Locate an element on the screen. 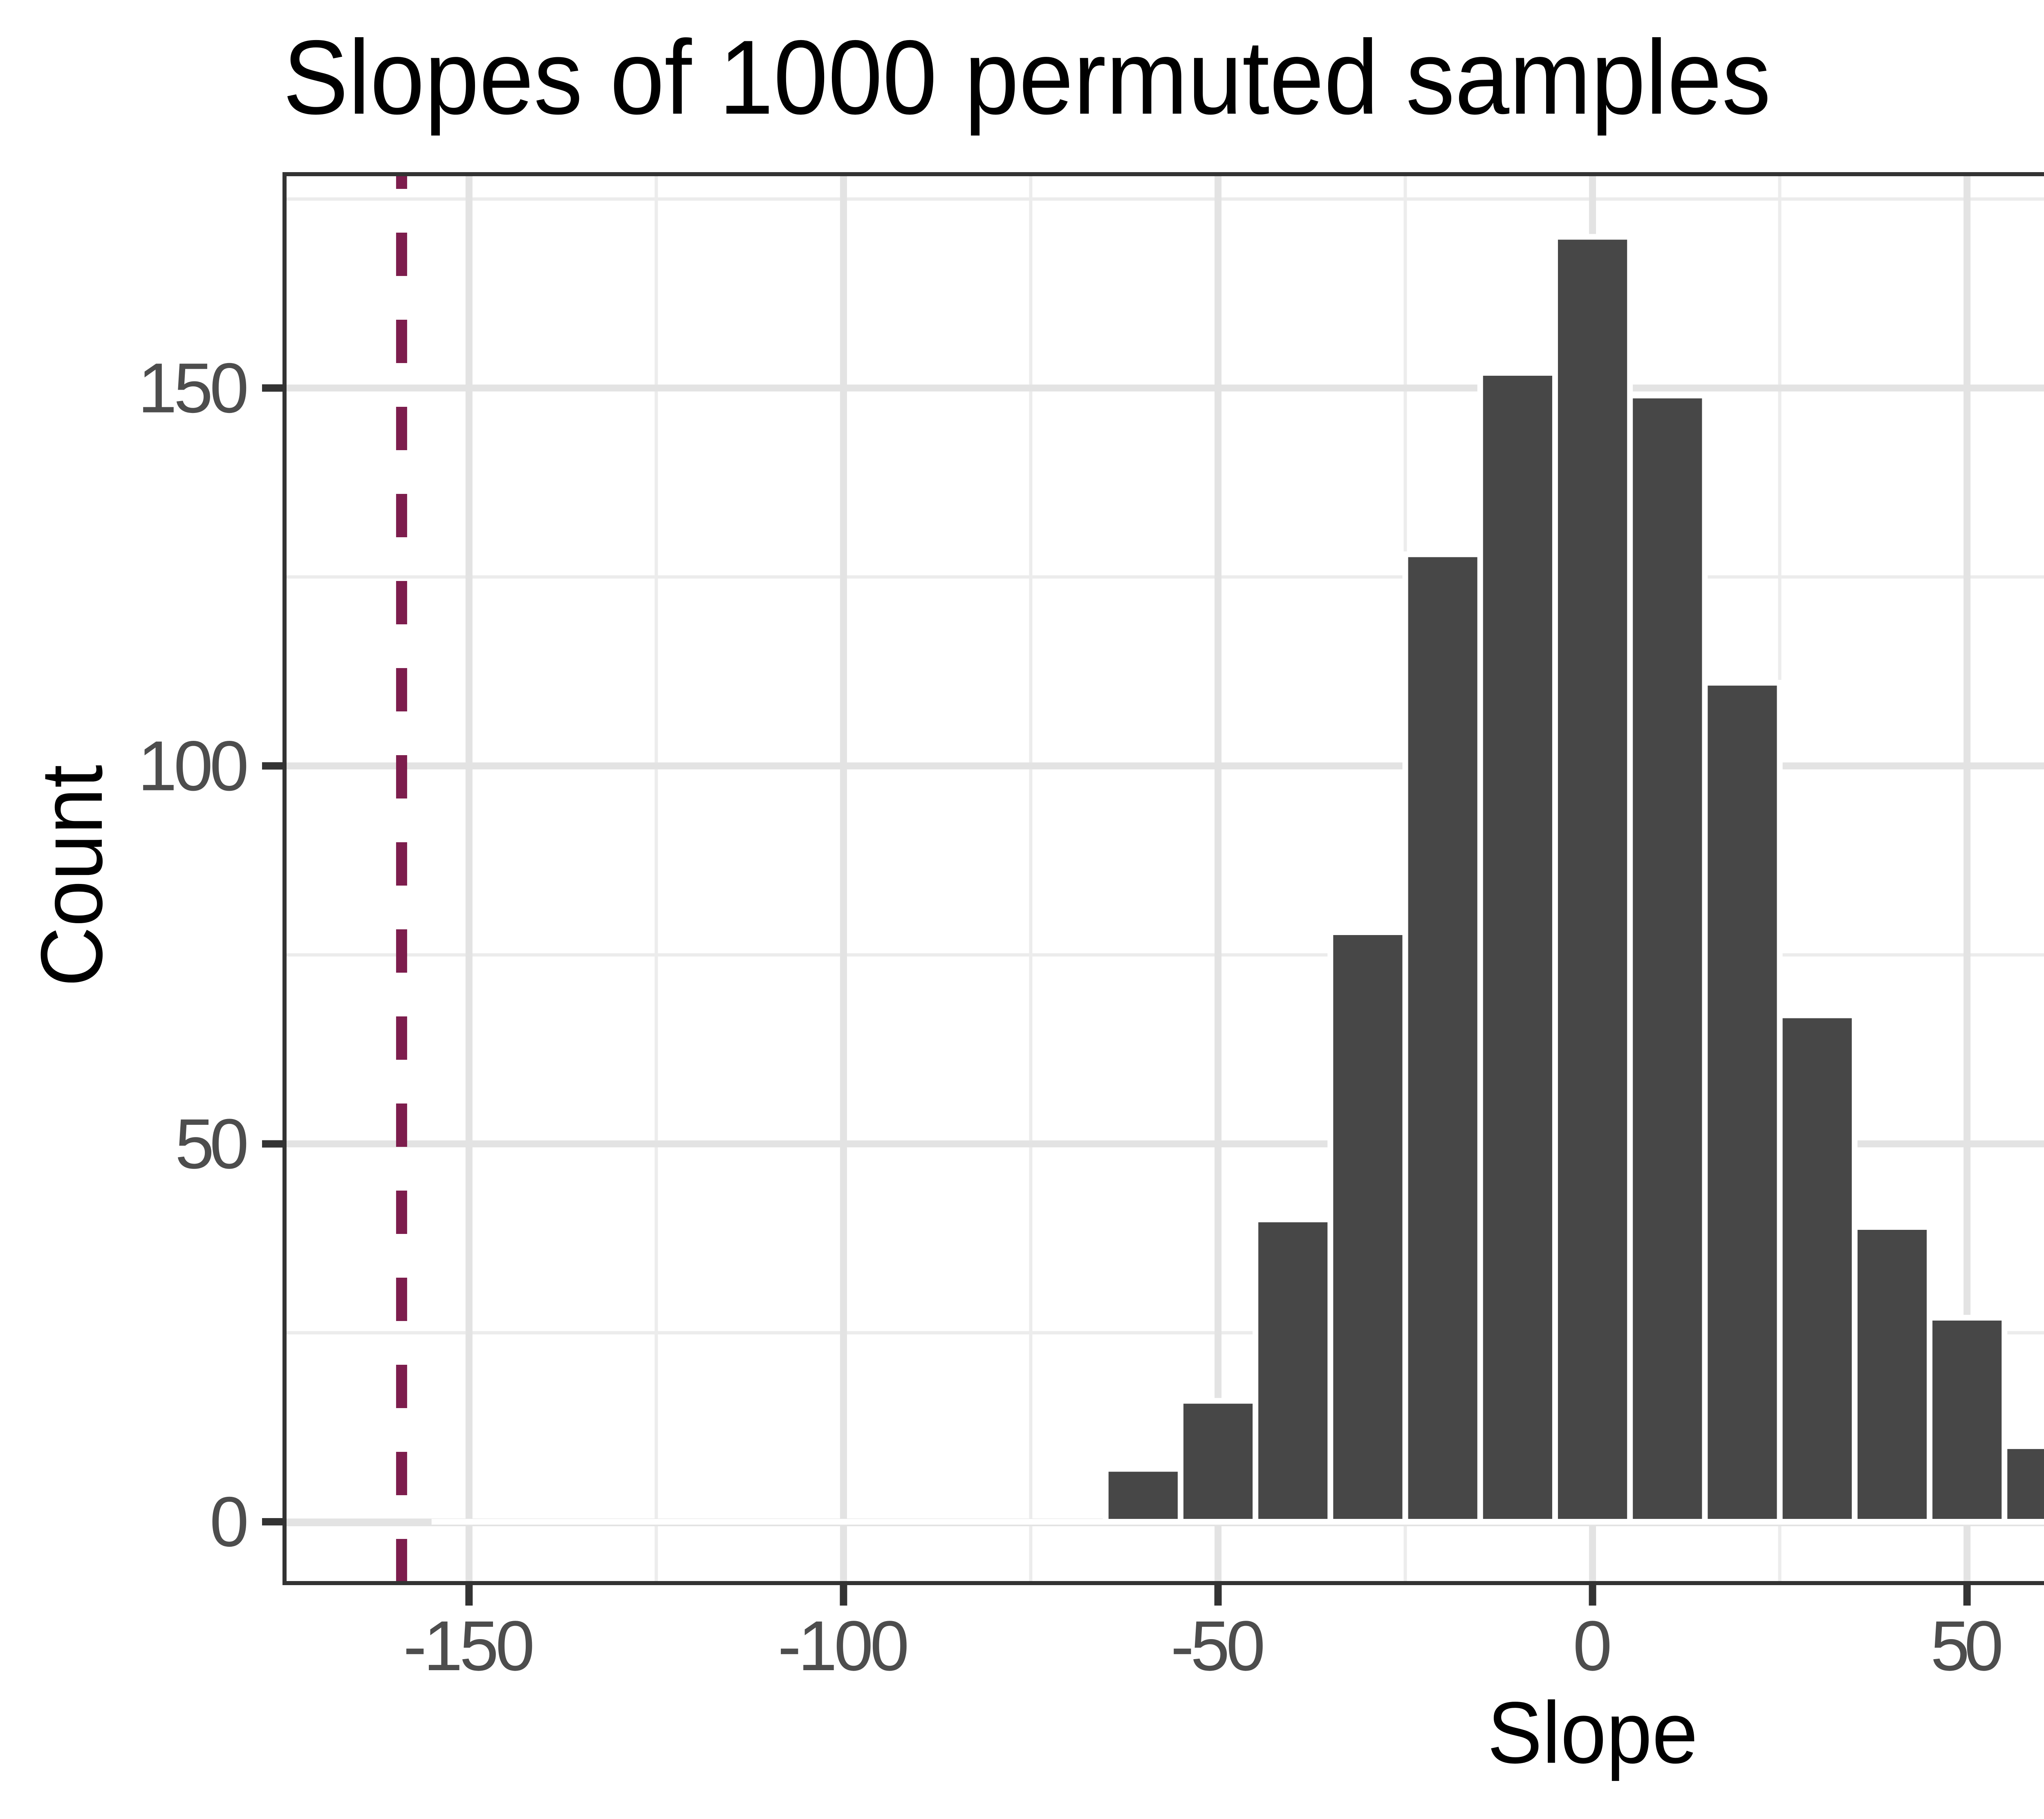 The image size is (2044, 1819). svg-text: Slope is located at coordinates (1592, 1733).